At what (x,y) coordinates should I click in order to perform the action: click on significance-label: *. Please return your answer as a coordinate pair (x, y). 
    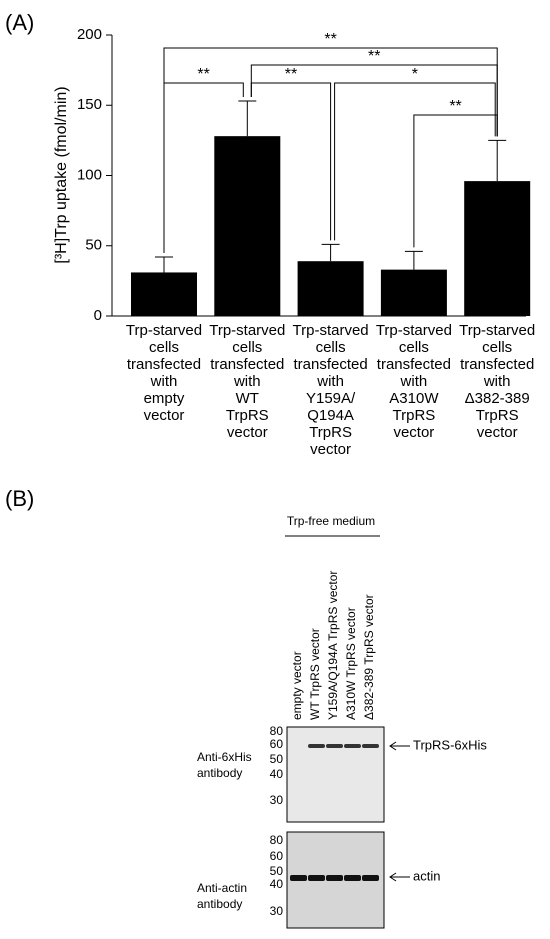
    Looking at the image, I should click on (415, 74).